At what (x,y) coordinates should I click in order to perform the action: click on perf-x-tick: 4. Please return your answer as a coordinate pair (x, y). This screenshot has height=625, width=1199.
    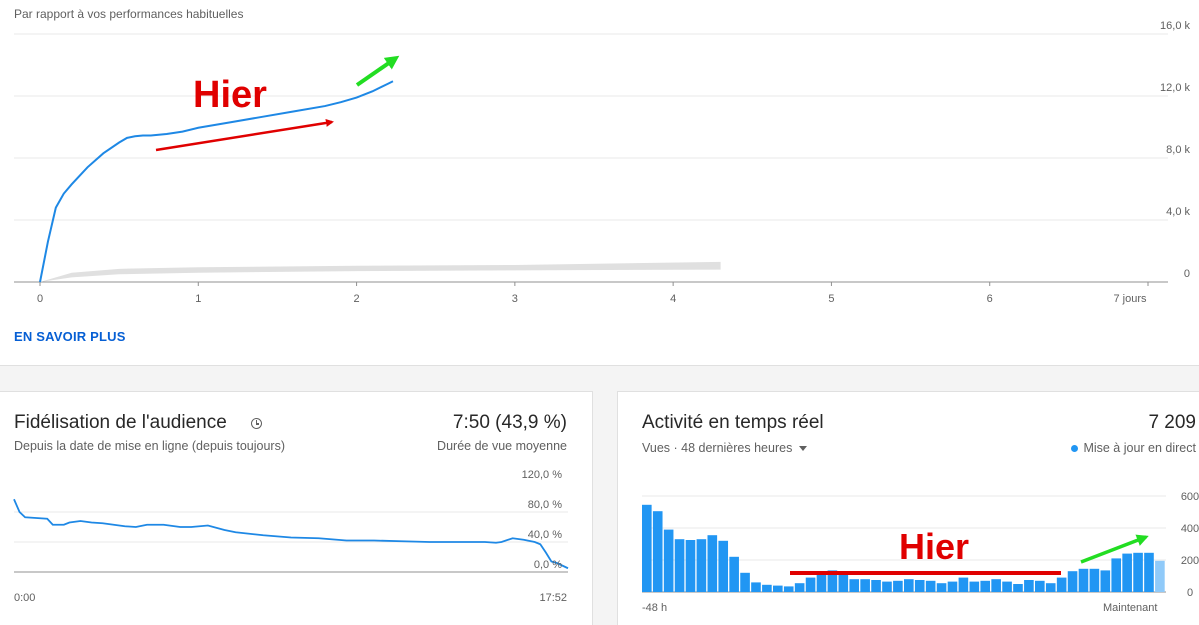
    Looking at the image, I should click on (673, 299).